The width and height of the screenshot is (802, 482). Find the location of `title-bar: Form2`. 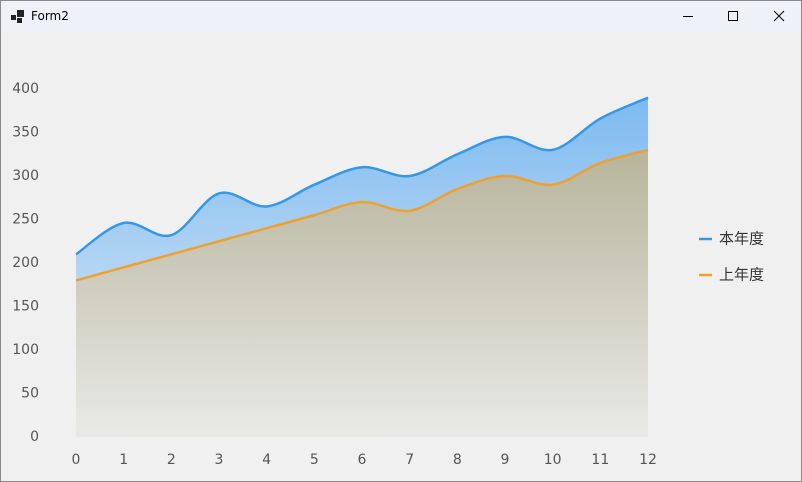

title-bar: Form2 is located at coordinates (401, 16).